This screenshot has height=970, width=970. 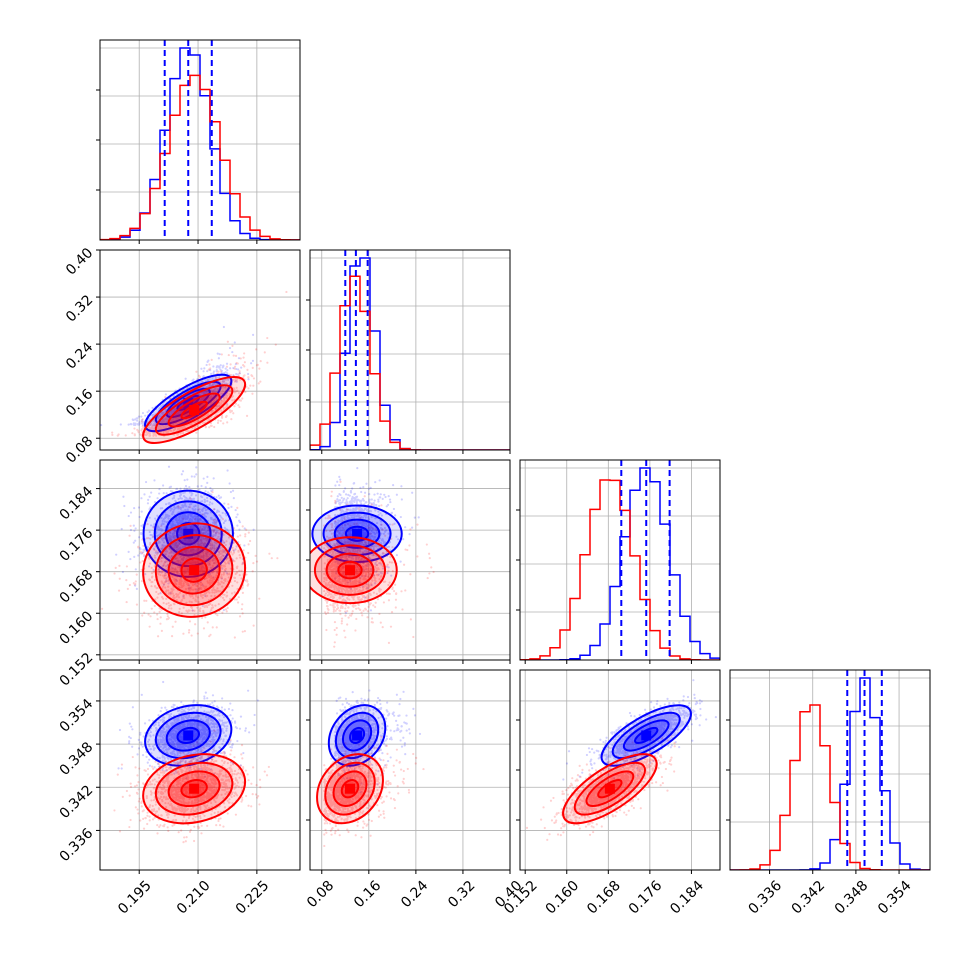 I want to click on x-tick-label: 0.160, so click(x=563, y=898).